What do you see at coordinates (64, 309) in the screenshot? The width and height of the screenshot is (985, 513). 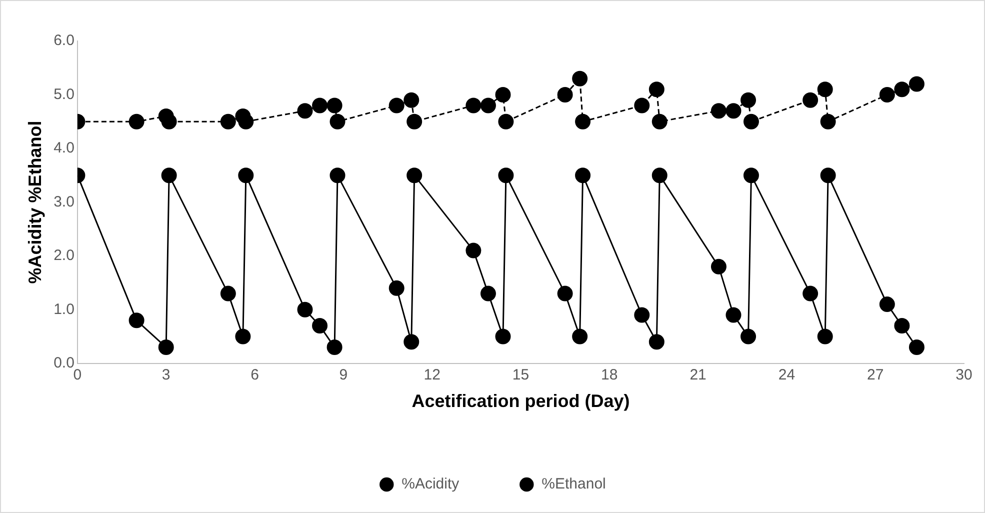 I see `y-tick-label: 1.0` at bounding box center [64, 309].